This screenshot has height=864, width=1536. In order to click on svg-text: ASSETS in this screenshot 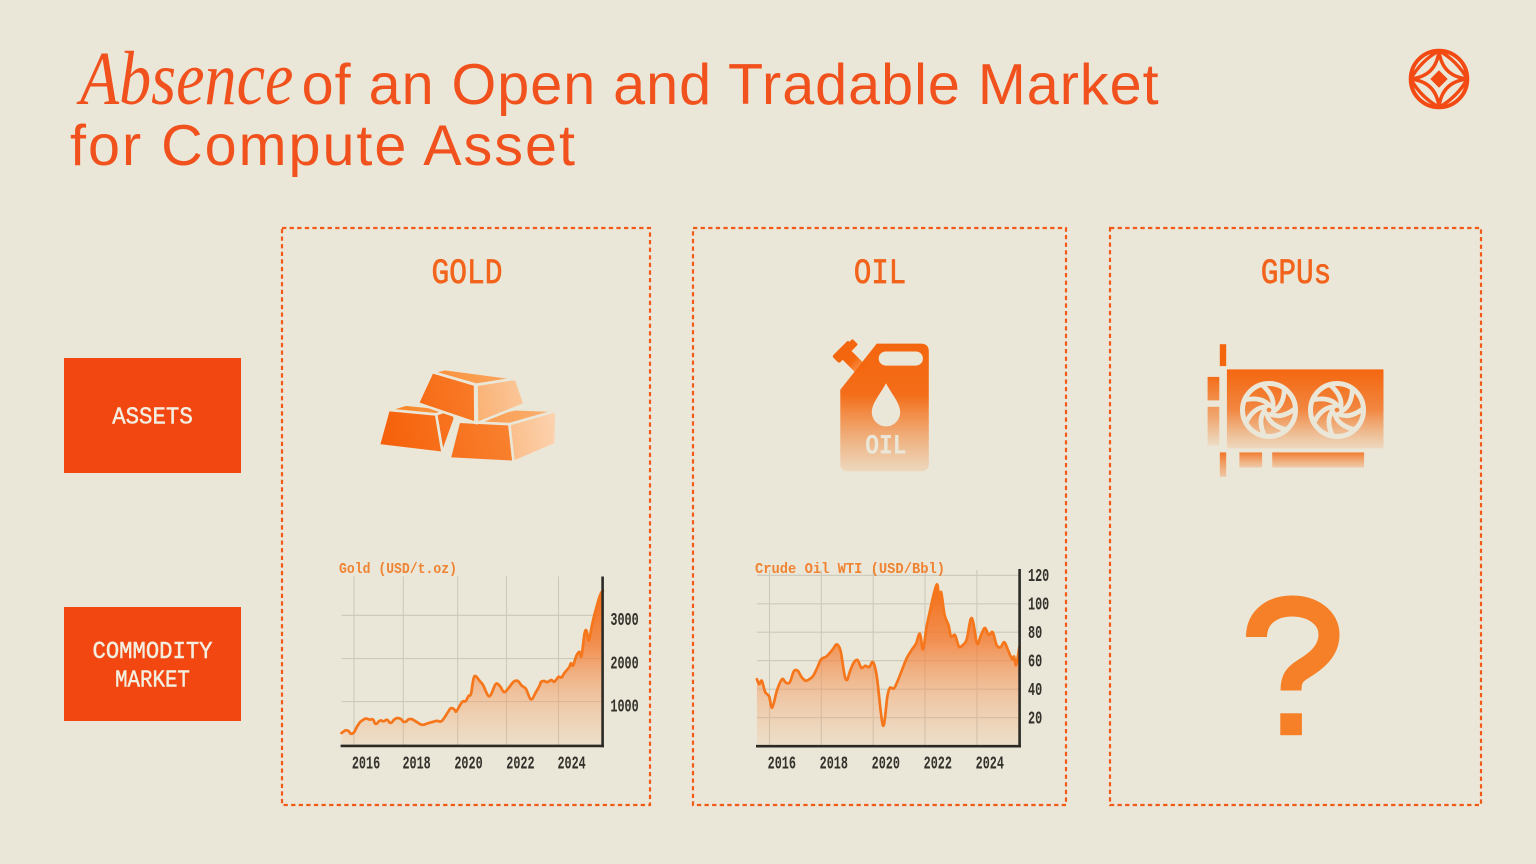, I will do `click(152, 418)`.